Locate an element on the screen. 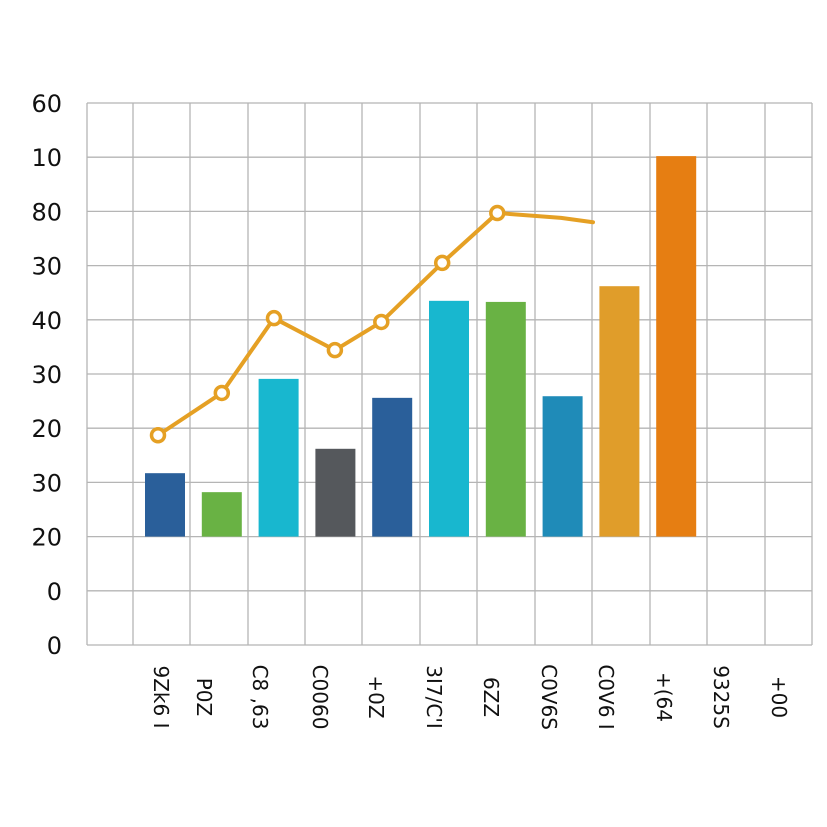 The width and height of the screenshot is (827, 827). y-tick-label: 40 is located at coordinates (46, 321).